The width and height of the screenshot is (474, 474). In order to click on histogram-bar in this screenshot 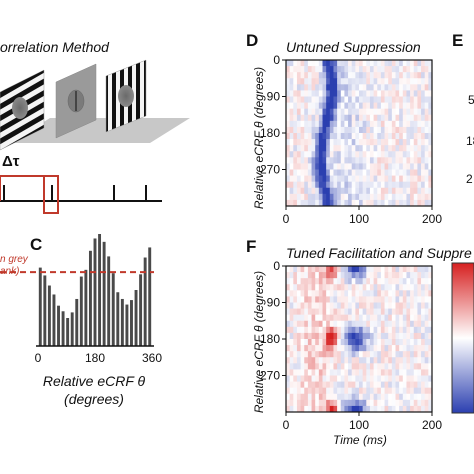, I will do `click(49, 315)`.